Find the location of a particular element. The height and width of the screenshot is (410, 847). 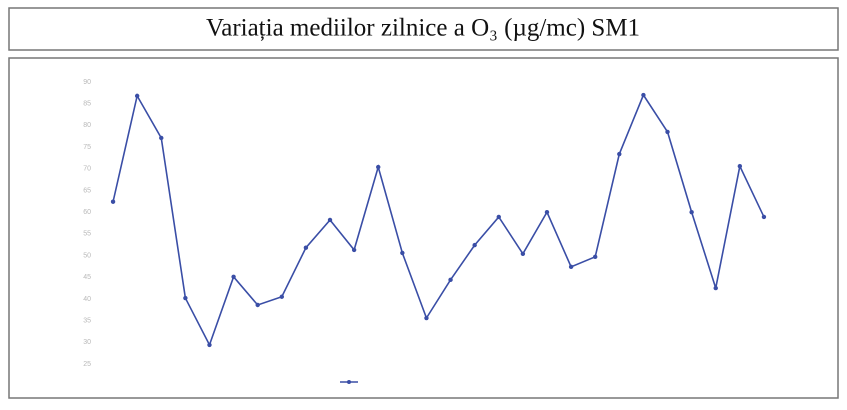

y-tick-label: 60 is located at coordinates (87, 212).